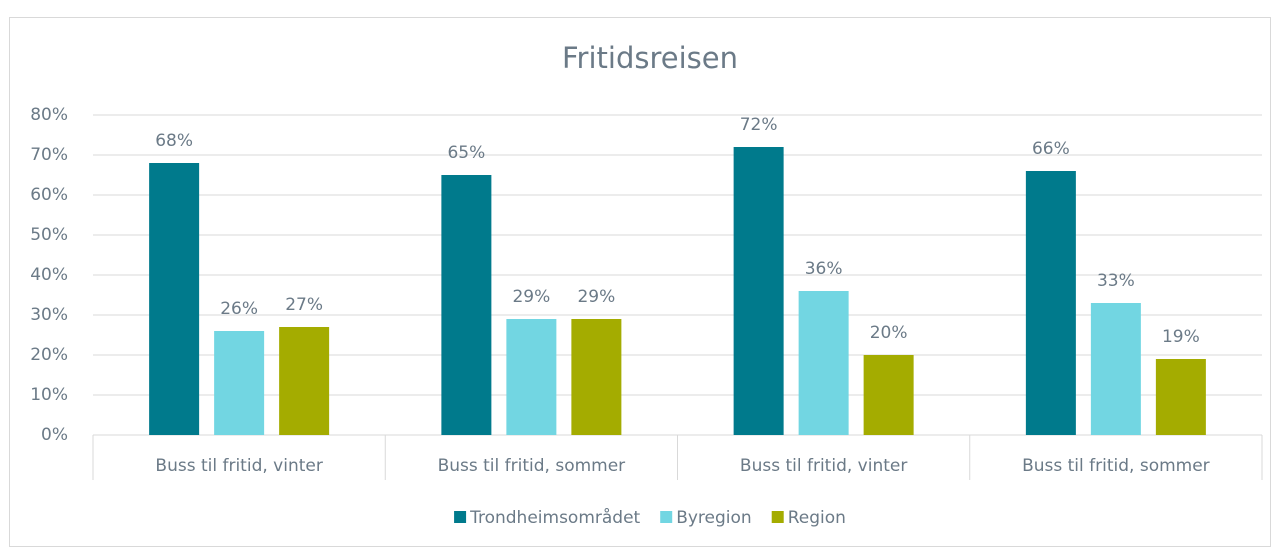 Image resolution: width=1279 pixels, height=547 pixels. Describe the element at coordinates (554, 517) in the screenshot. I see `legend-label: Trondheimsområdet` at that location.